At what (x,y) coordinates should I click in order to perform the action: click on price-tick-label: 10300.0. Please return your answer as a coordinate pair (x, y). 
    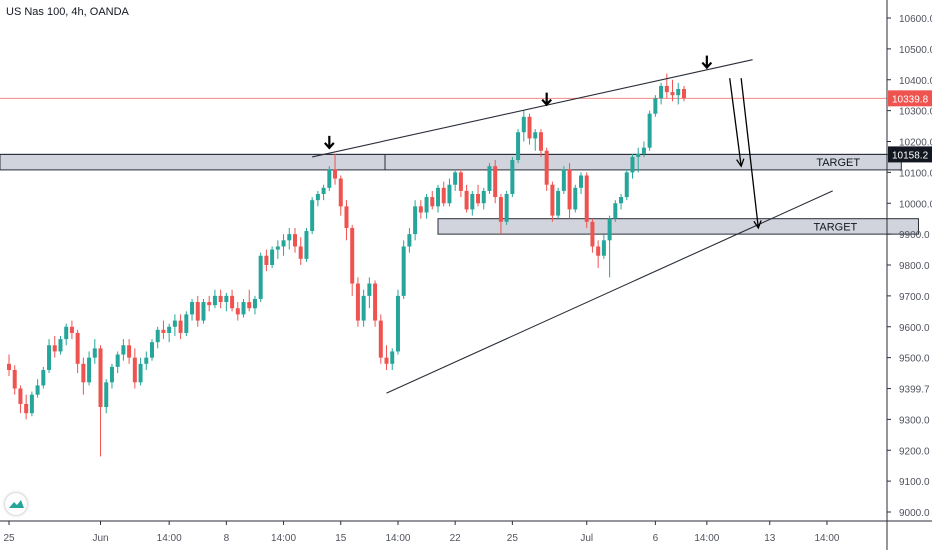
    Looking at the image, I should click on (915, 112).